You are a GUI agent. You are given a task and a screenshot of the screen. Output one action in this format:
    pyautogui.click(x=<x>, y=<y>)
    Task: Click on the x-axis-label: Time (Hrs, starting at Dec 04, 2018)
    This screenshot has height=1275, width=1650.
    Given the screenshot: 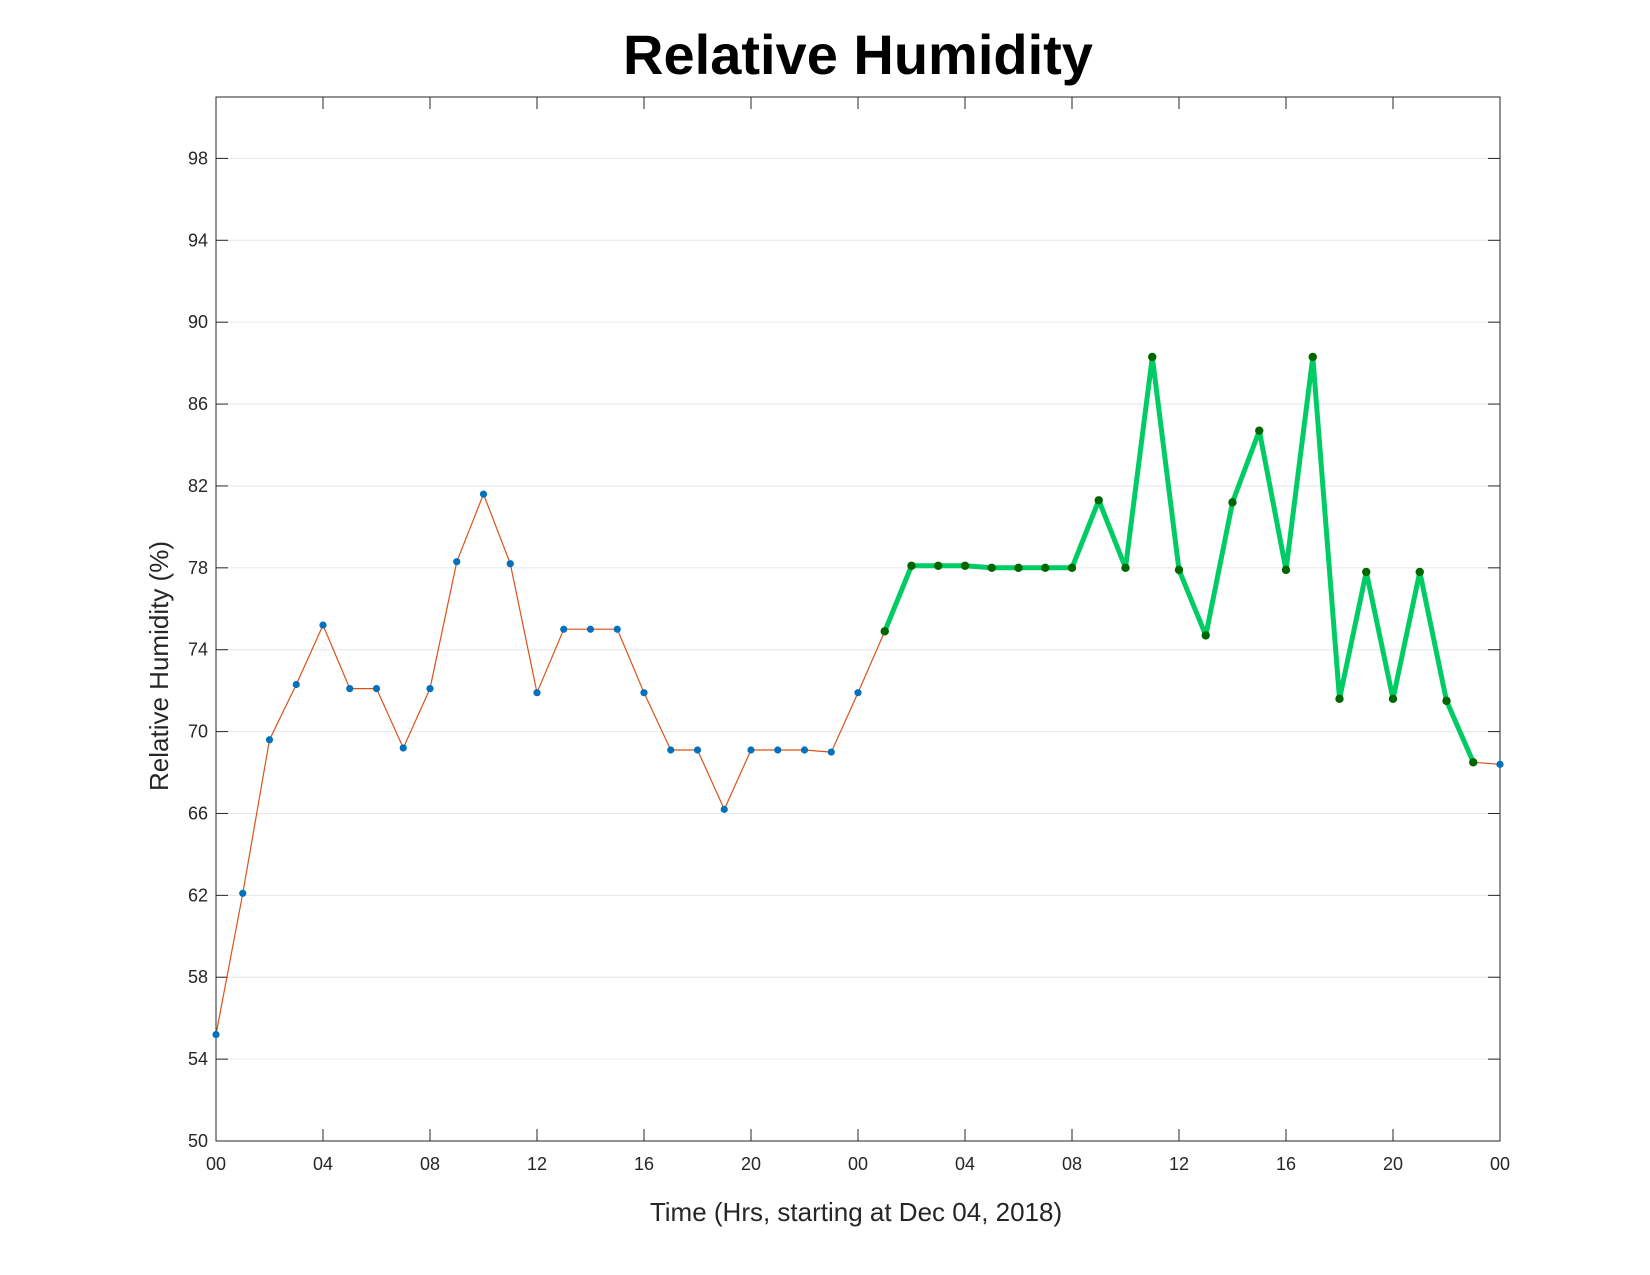 What is the action you would take?
    pyautogui.click(x=856, y=1212)
    